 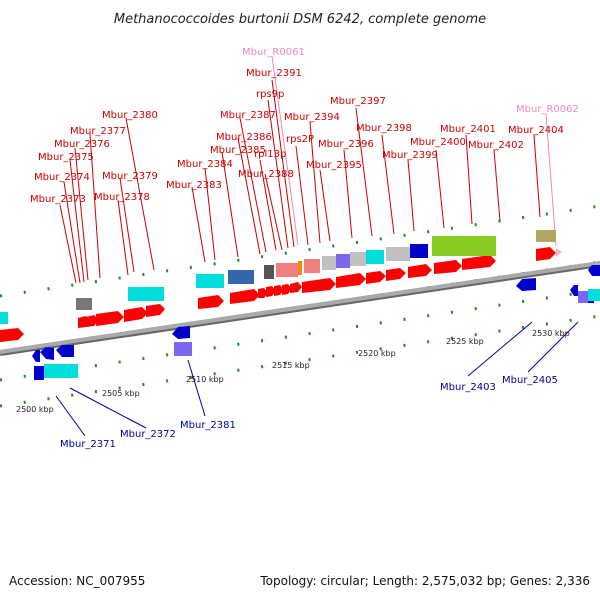 I want to click on forward-genes, so click(x=281, y=294).